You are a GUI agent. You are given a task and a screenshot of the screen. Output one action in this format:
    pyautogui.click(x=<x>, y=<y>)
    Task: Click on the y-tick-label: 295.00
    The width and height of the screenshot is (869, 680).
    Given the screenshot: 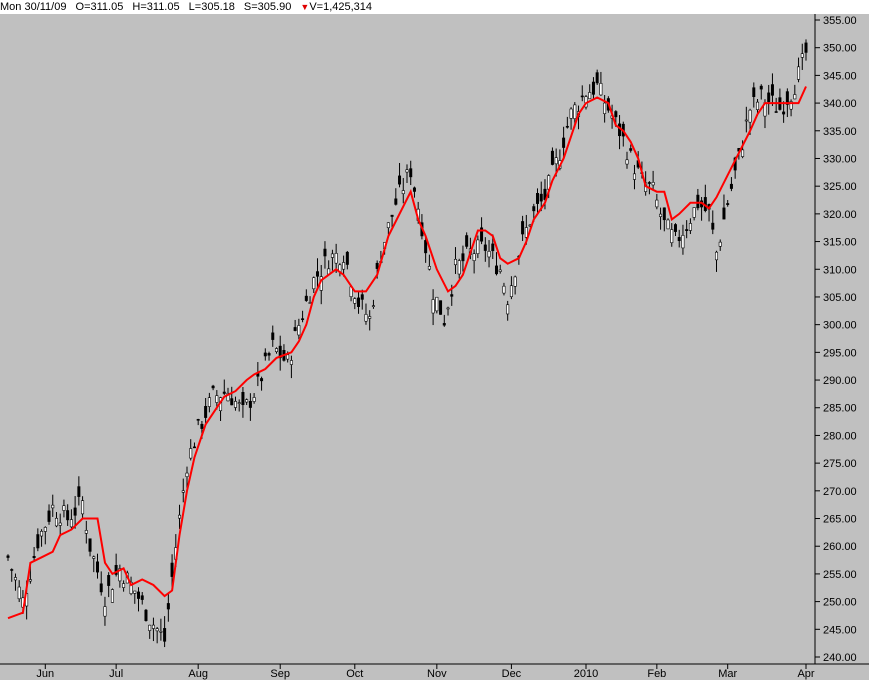 What is the action you would take?
    pyautogui.click(x=840, y=353)
    